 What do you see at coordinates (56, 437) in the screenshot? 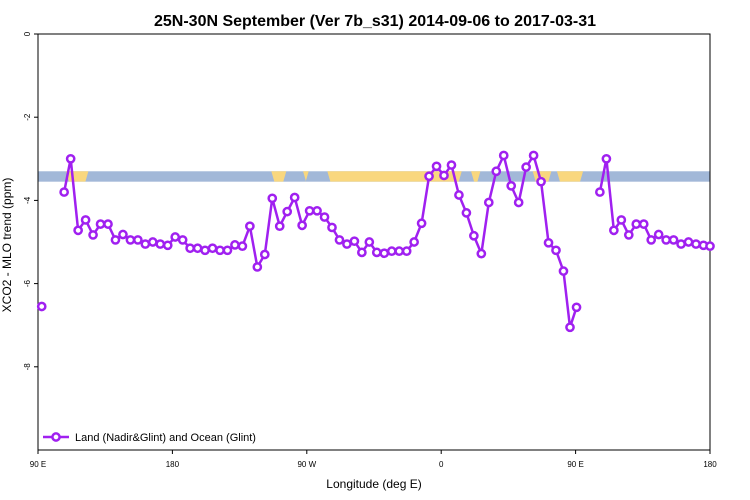
I see `legend-marker` at bounding box center [56, 437].